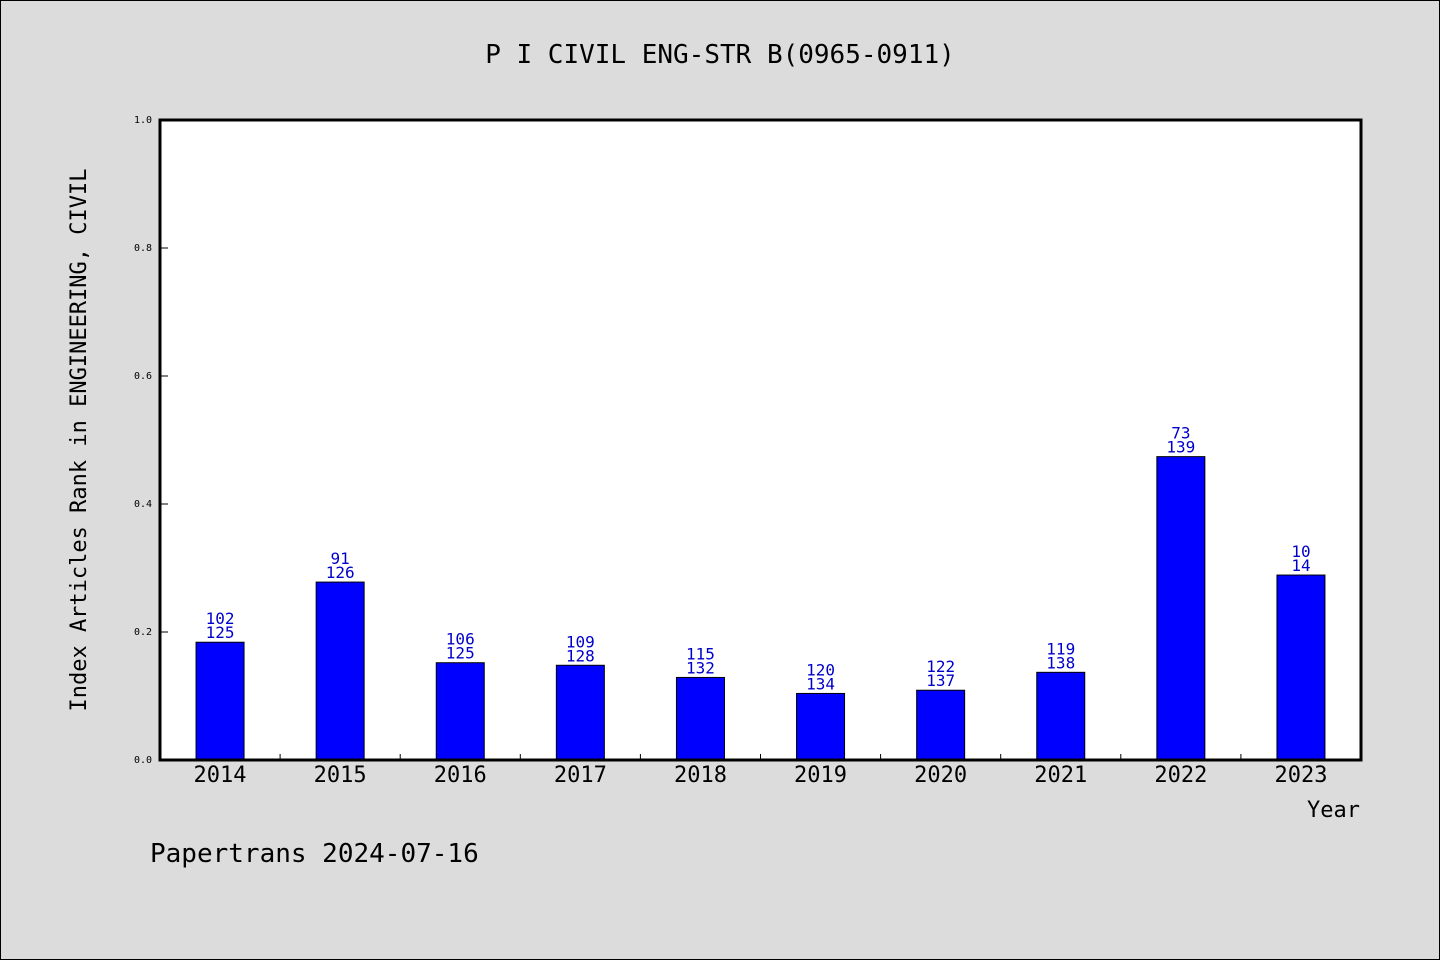  Describe the element at coordinates (580, 641) in the screenshot. I see `bar-label-top: 109` at that location.